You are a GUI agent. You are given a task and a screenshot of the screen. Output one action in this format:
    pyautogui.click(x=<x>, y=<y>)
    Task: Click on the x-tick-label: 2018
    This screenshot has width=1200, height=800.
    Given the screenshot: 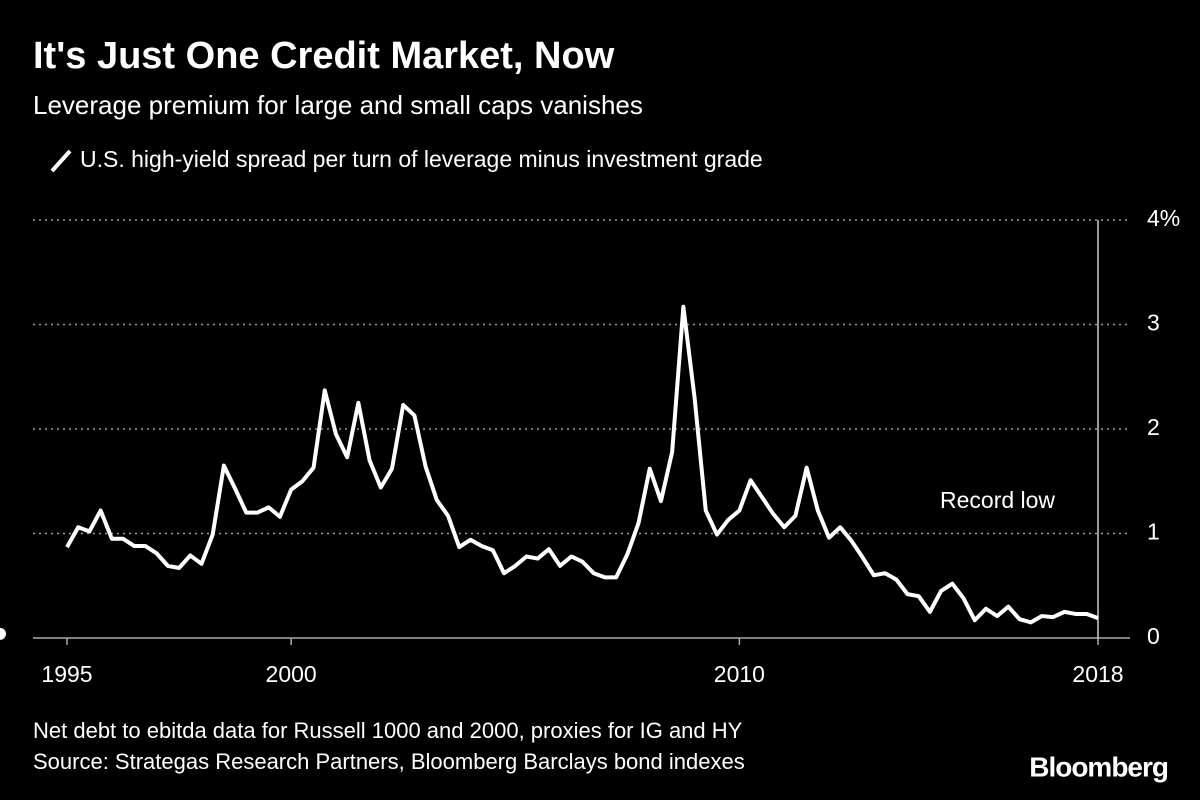 What is the action you would take?
    pyautogui.click(x=1097, y=674)
    